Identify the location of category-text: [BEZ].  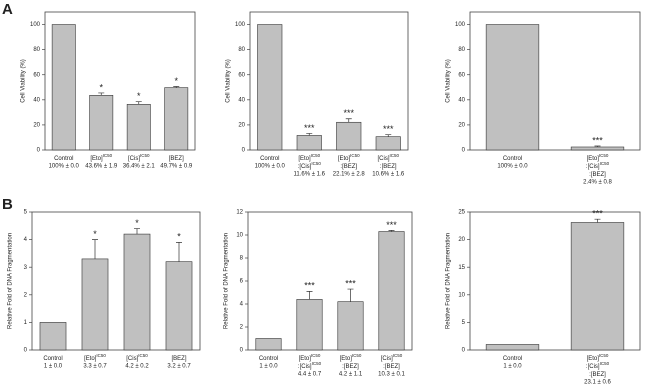
(178, 359).